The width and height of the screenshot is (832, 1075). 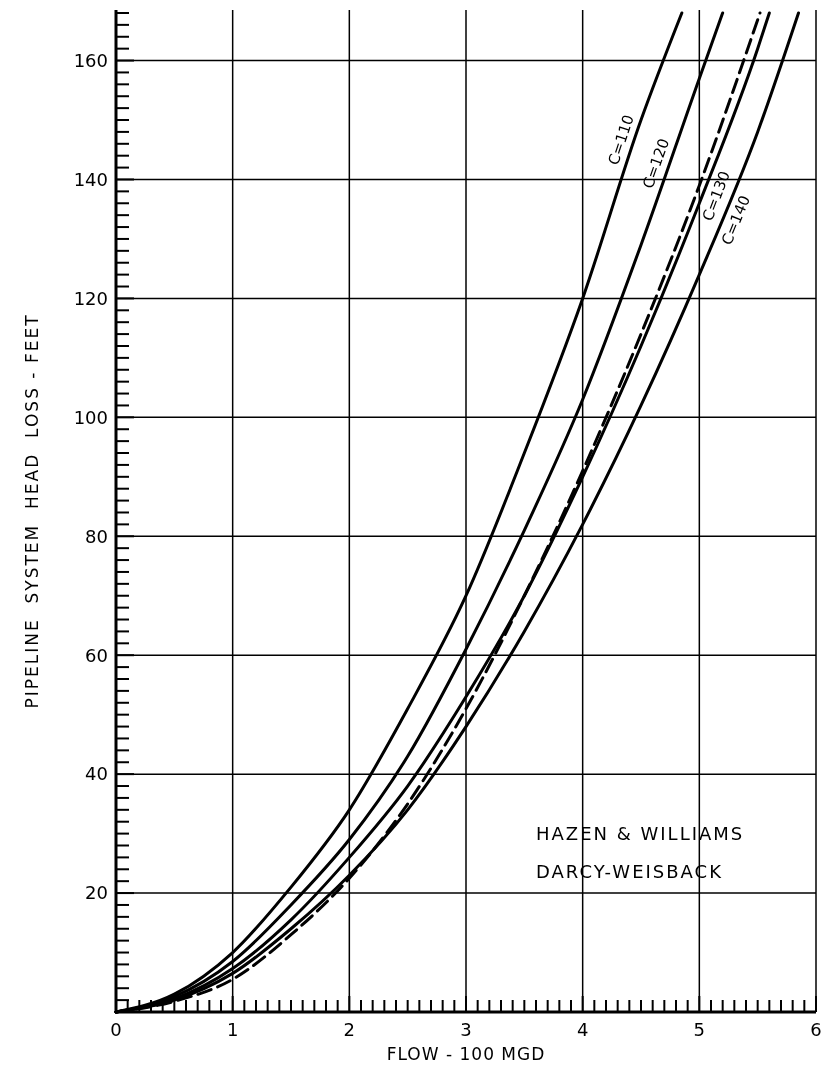 What do you see at coordinates (466, 1029) in the screenshot?
I see `x-tick-label: 3` at bounding box center [466, 1029].